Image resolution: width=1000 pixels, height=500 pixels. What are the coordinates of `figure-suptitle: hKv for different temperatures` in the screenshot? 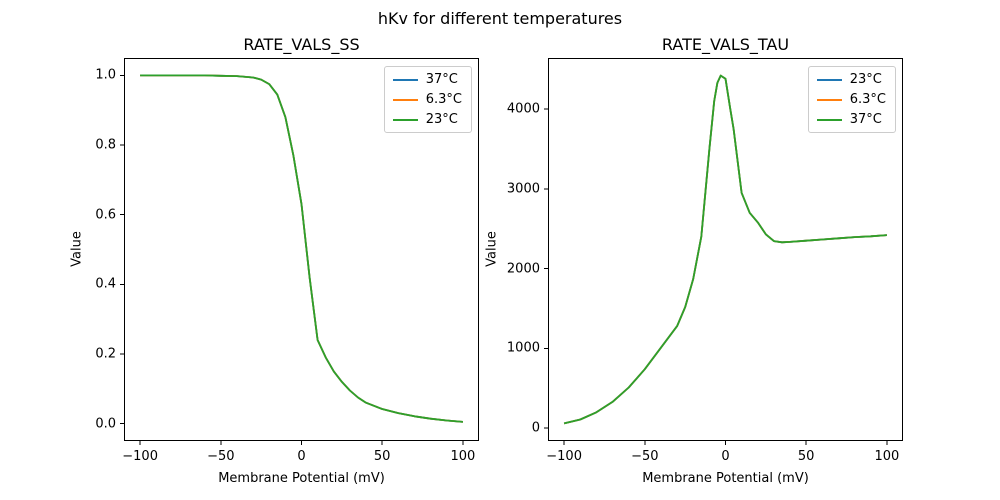 It's located at (500, 18).